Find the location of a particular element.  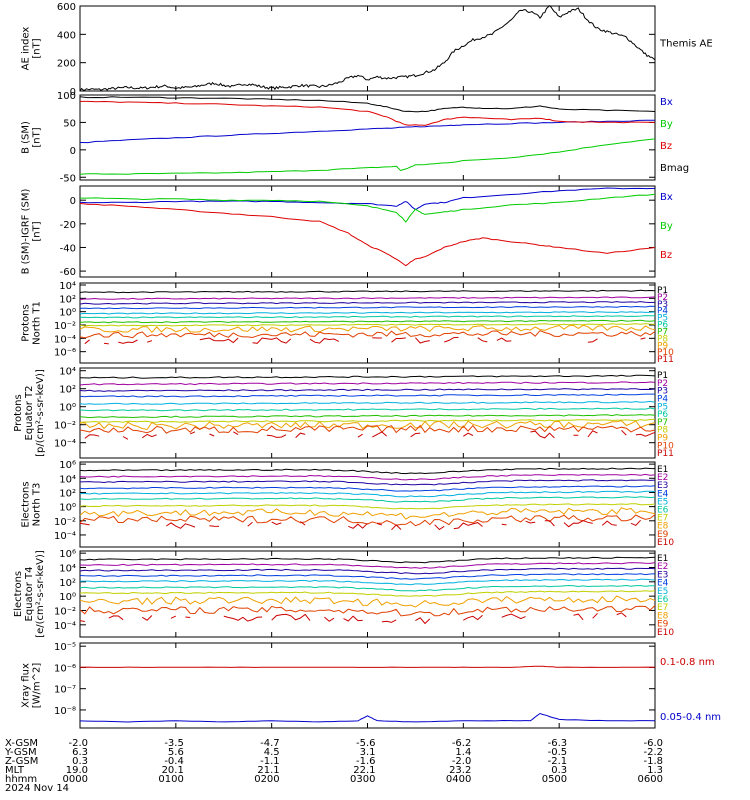

ephemeris-value: -1.6 is located at coordinates (366, 761).